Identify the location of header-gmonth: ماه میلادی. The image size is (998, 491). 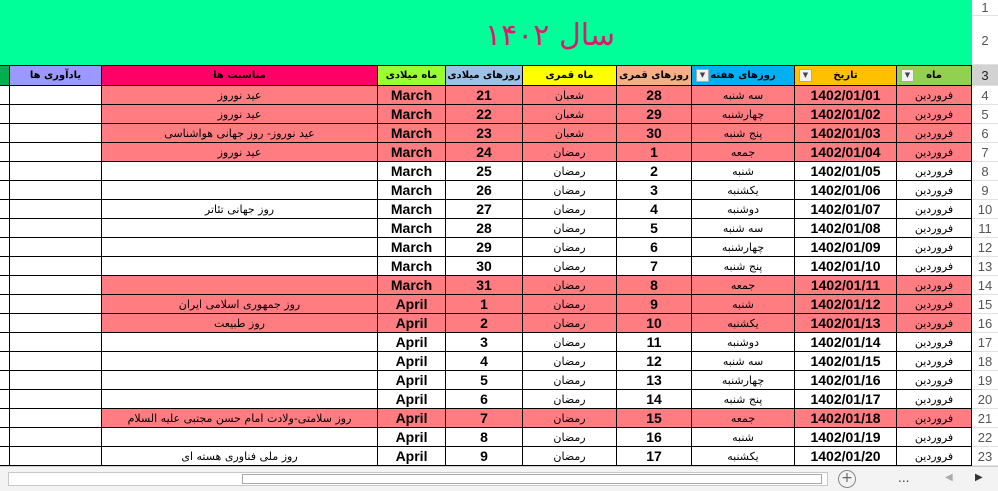
(412, 75).